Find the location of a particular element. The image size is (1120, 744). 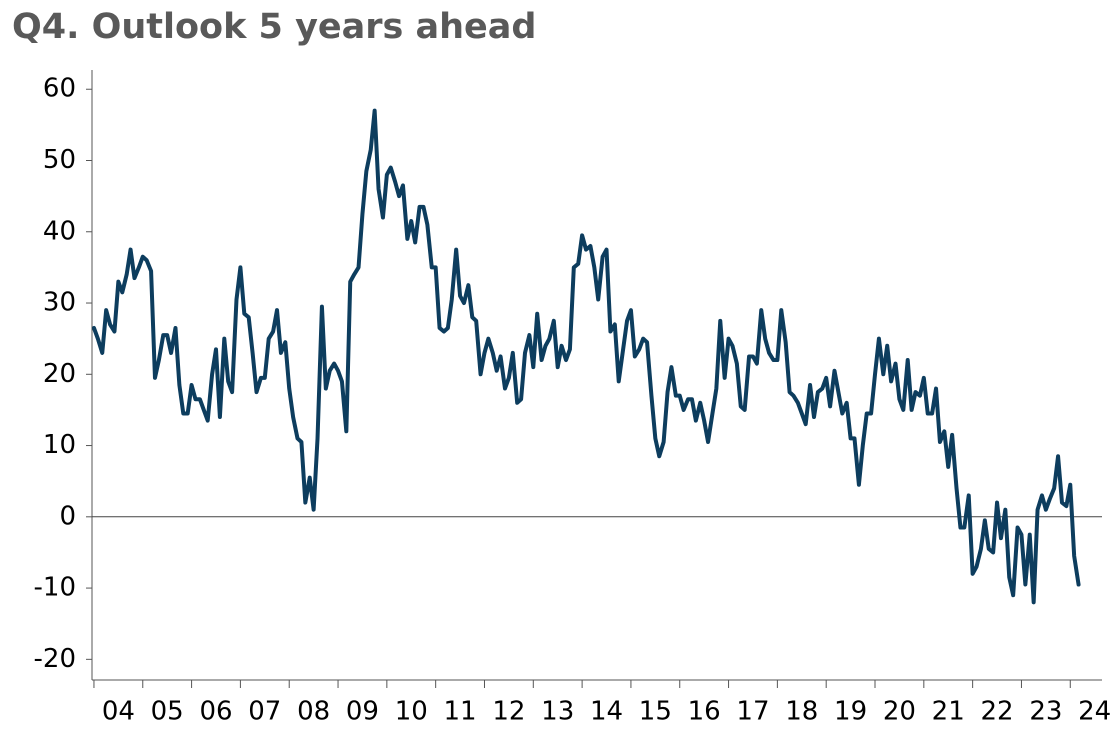

x-tick-label: 24 is located at coordinates (1094, 712).